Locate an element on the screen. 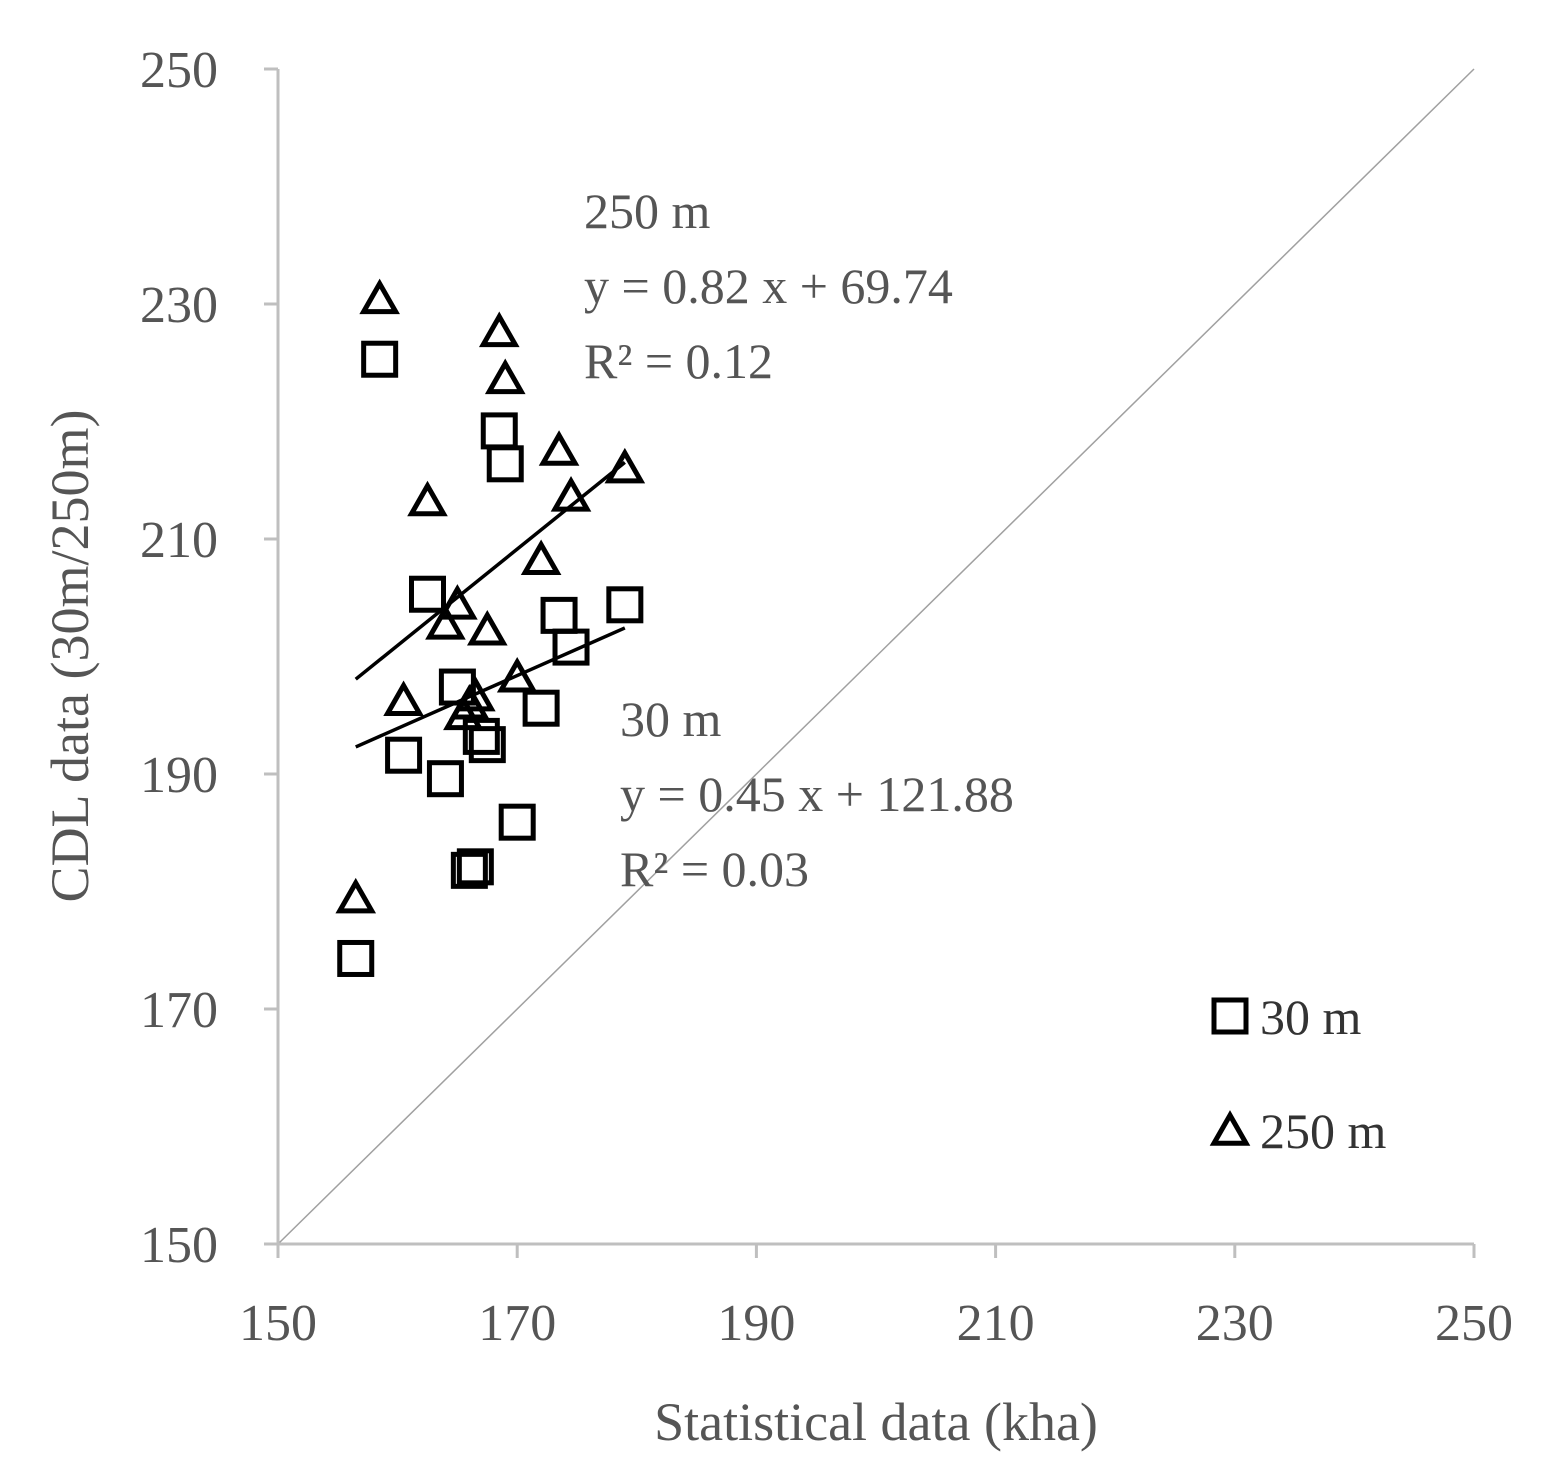  data-points is located at coordinates (490, 627).